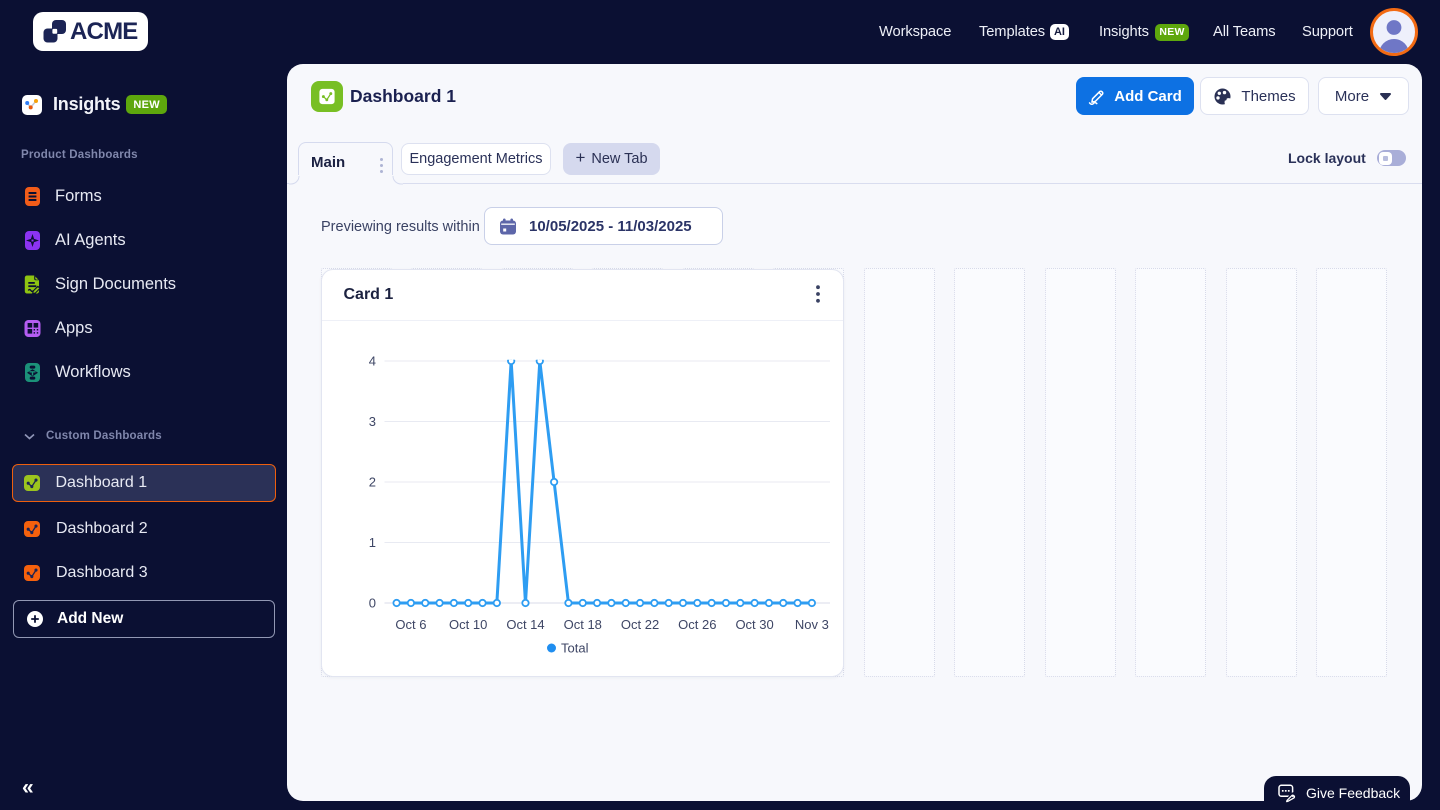  What do you see at coordinates (371, 421) in the screenshot?
I see `svg-text: 3` at bounding box center [371, 421].